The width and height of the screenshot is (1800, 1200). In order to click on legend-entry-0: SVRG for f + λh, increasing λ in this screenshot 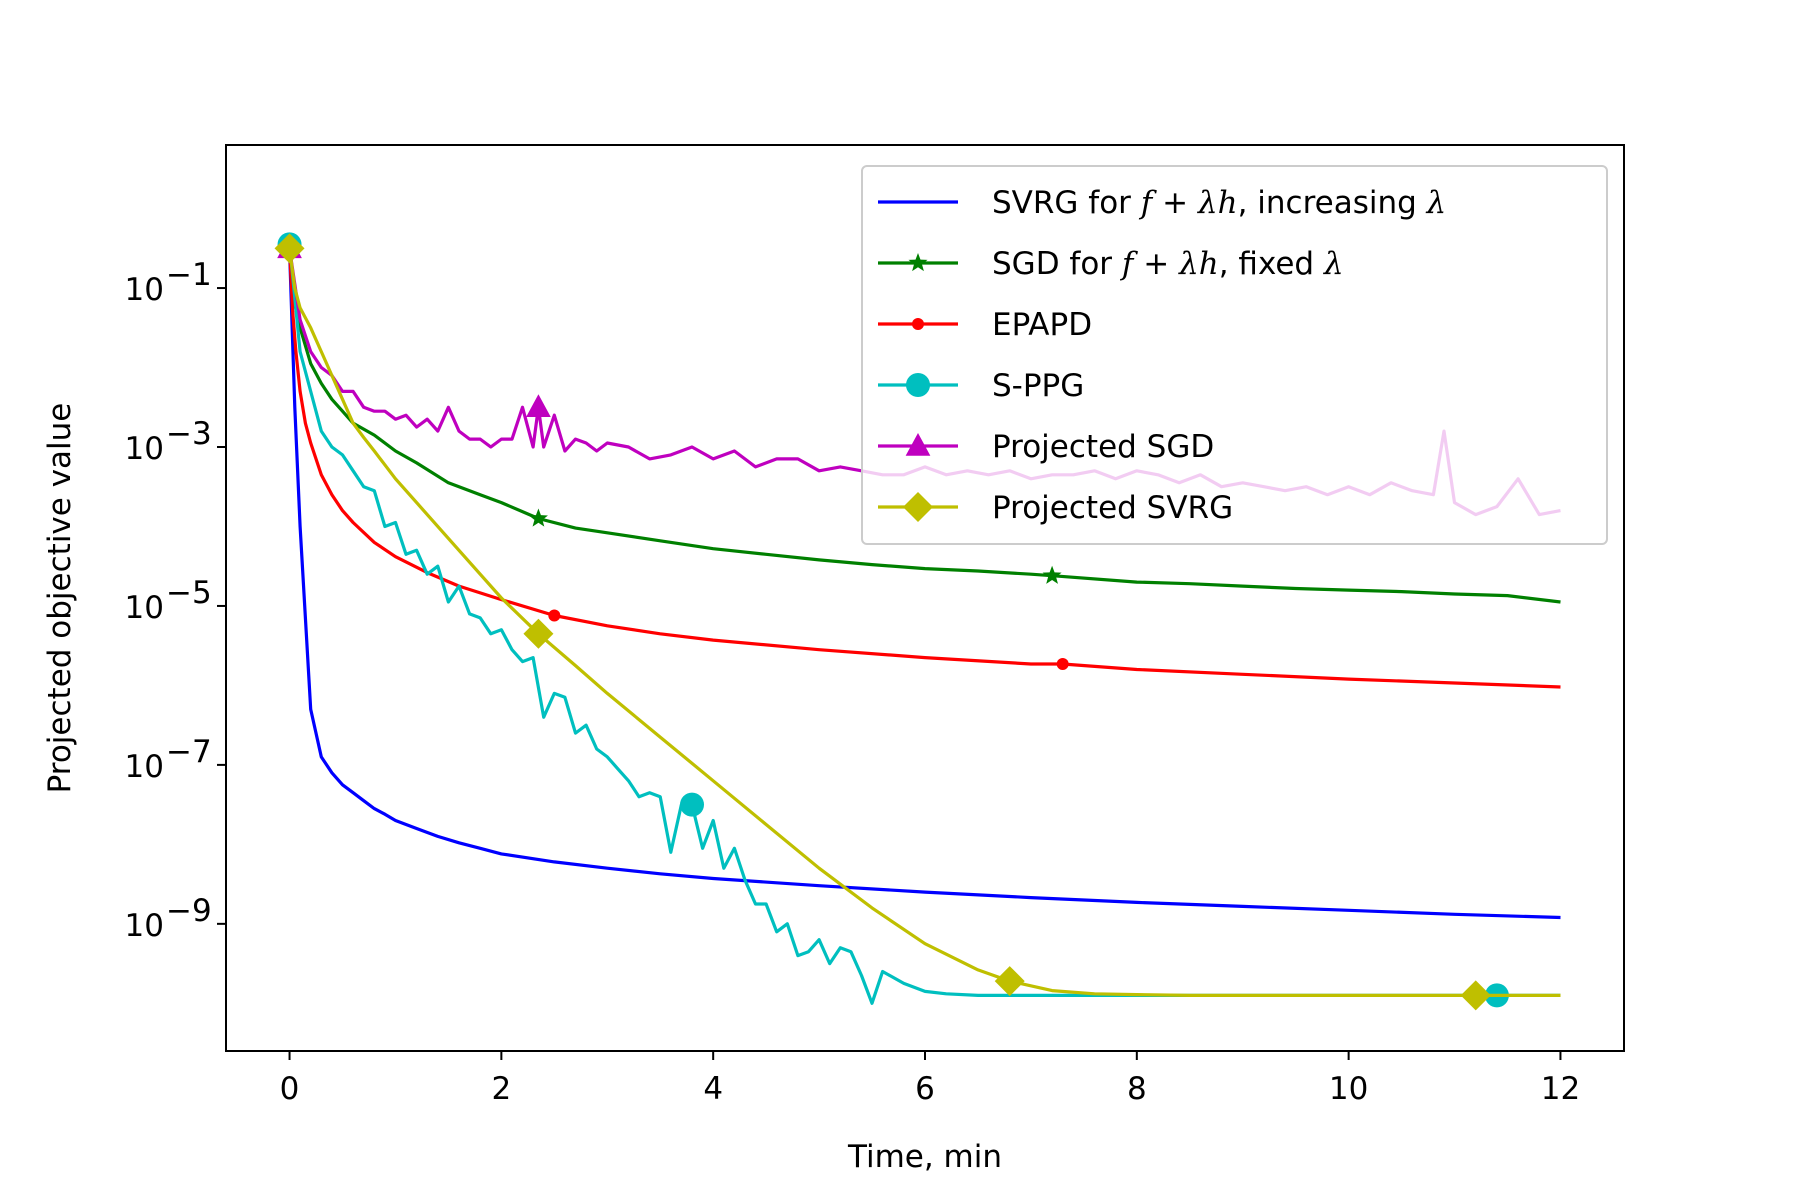, I will do `click(1162, 203)`.